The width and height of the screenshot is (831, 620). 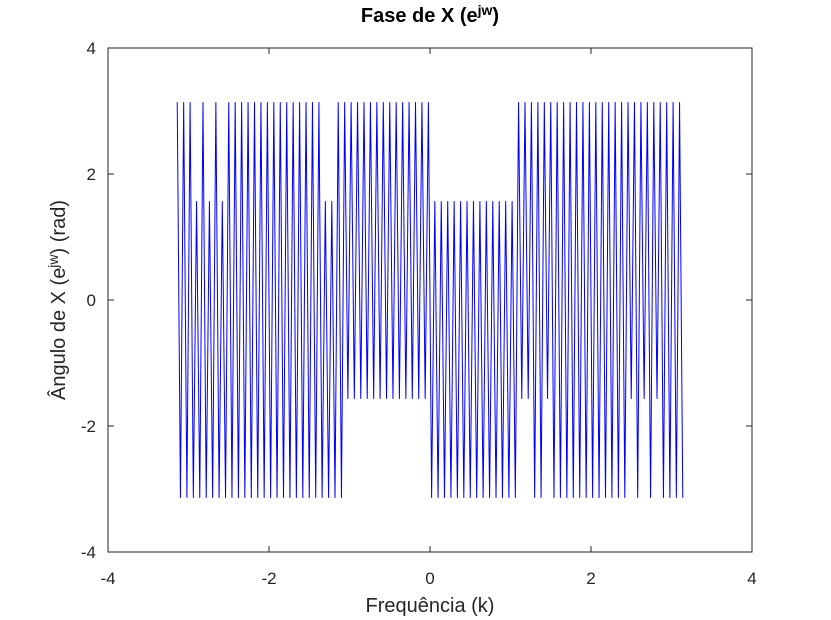 What do you see at coordinates (751, 578) in the screenshot?
I see `x-tick-label: 4` at bounding box center [751, 578].